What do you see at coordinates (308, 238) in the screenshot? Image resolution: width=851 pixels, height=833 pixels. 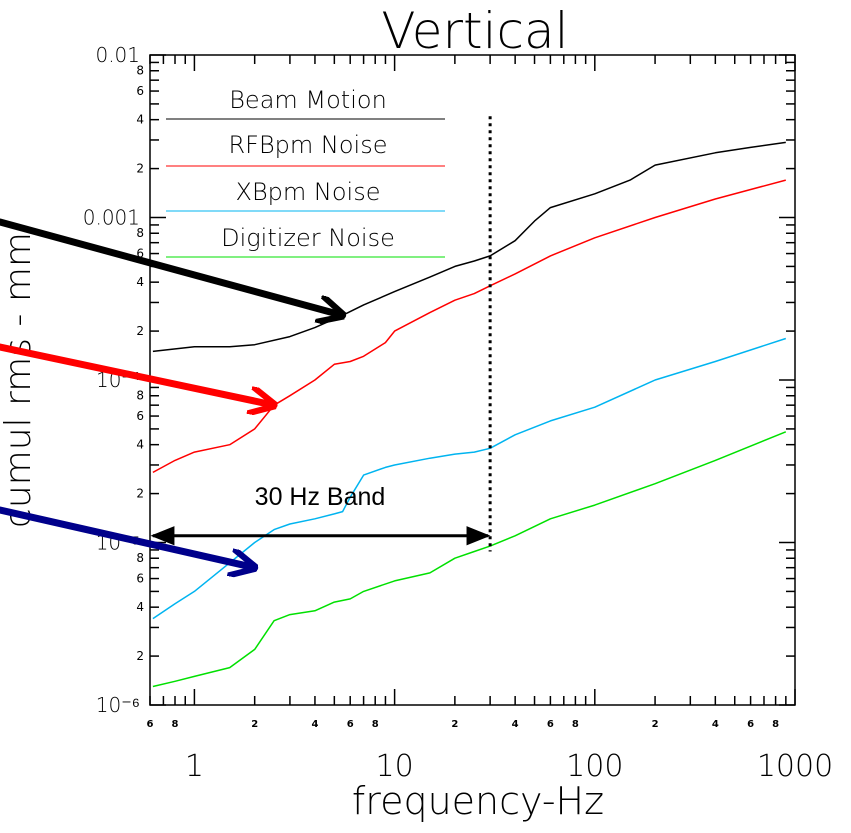 I see `legend-label-digitizer-noise: Digitizer Noise` at bounding box center [308, 238].